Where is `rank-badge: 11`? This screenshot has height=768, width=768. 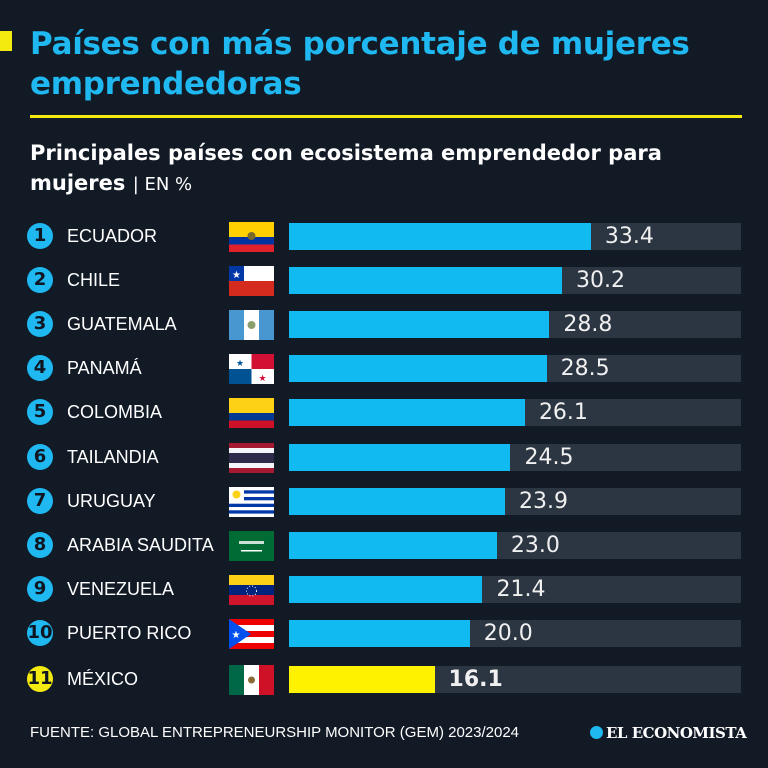 rank-badge: 11 is located at coordinates (40, 679).